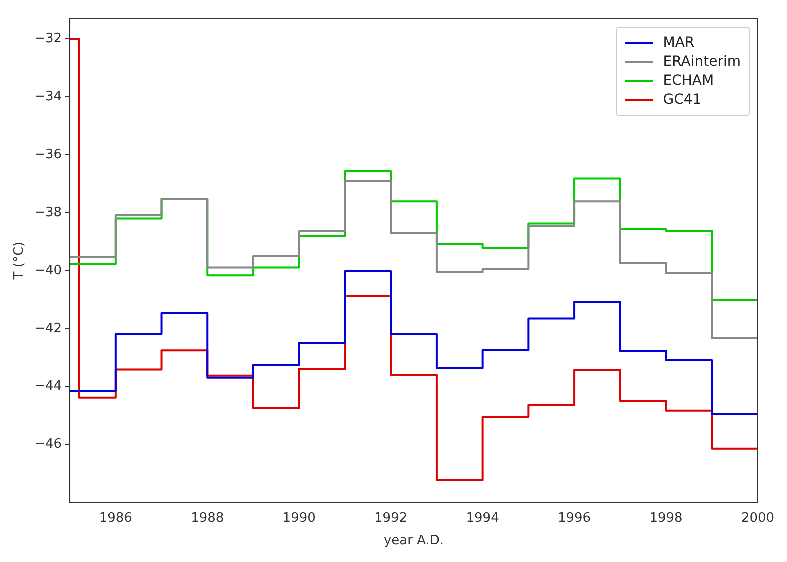  I want to click on y-tick-label: −44, so click(48, 386).